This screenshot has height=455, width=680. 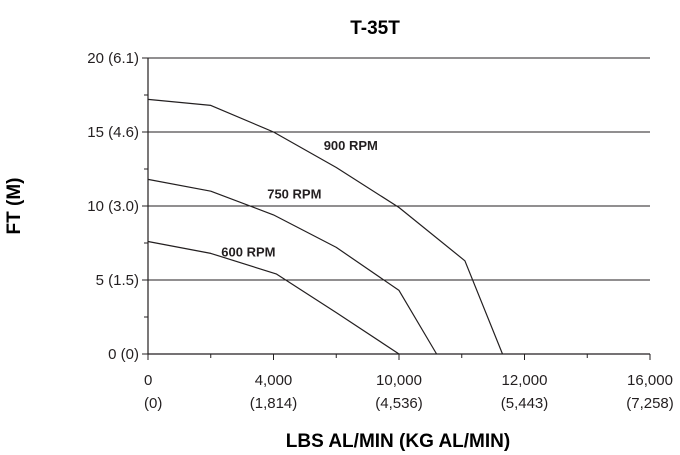 I want to click on x-tick-sublabel: (7,258), so click(x=650, y=403).